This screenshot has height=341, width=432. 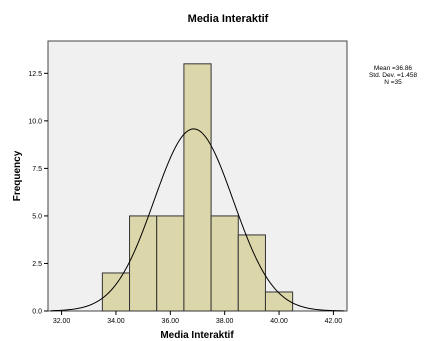 What do you see at coordinates (62, 321) in the screenshot?
I see `x-tick-label-0: 32.00` at bounding box center [62, 321].